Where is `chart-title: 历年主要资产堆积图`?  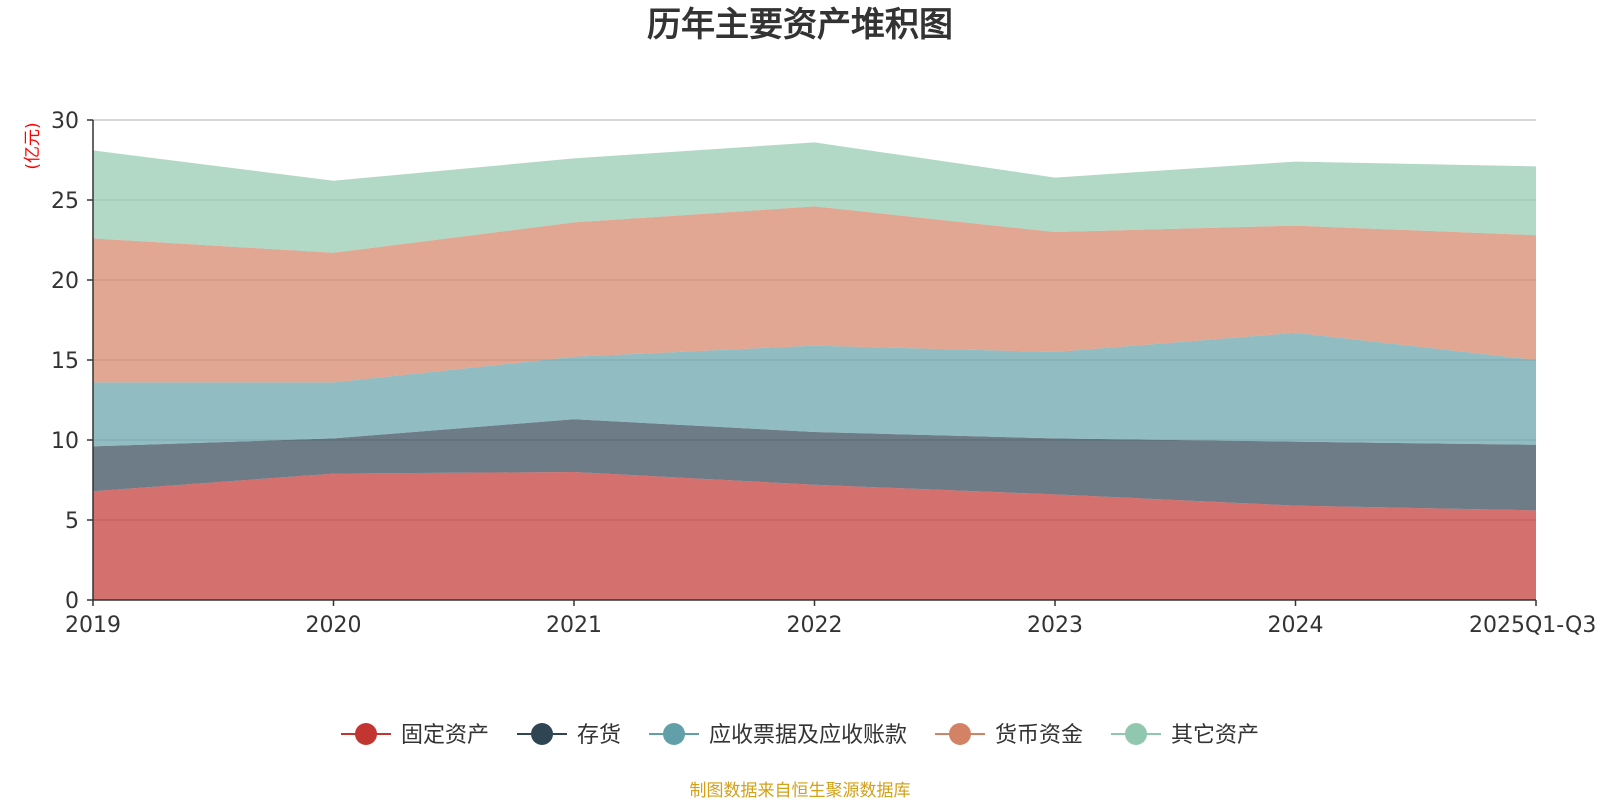
chart-title: 历年主要资产堆积图 is located at coordinates (800, 25).